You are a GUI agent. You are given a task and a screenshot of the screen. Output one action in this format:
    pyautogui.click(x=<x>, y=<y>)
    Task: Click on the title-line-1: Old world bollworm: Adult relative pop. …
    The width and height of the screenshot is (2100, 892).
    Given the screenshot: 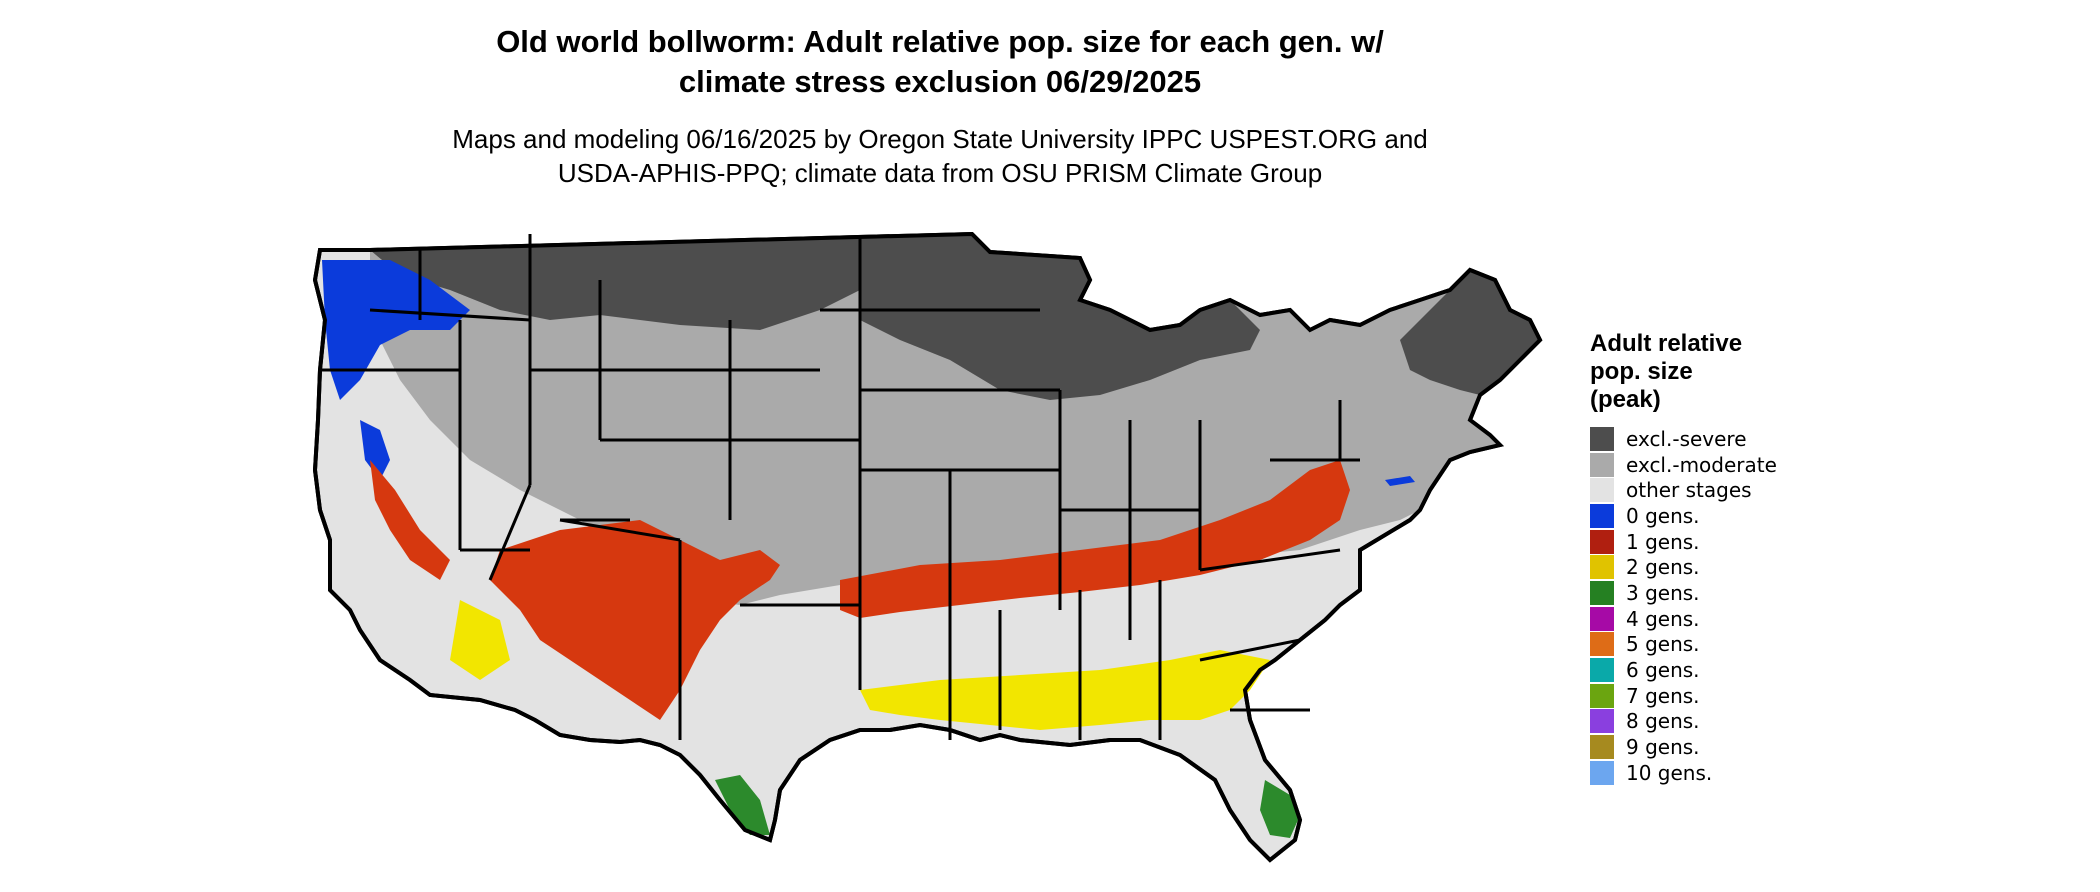 What is the action you would take?
    pyautogui.click(x=940, y=41)
    